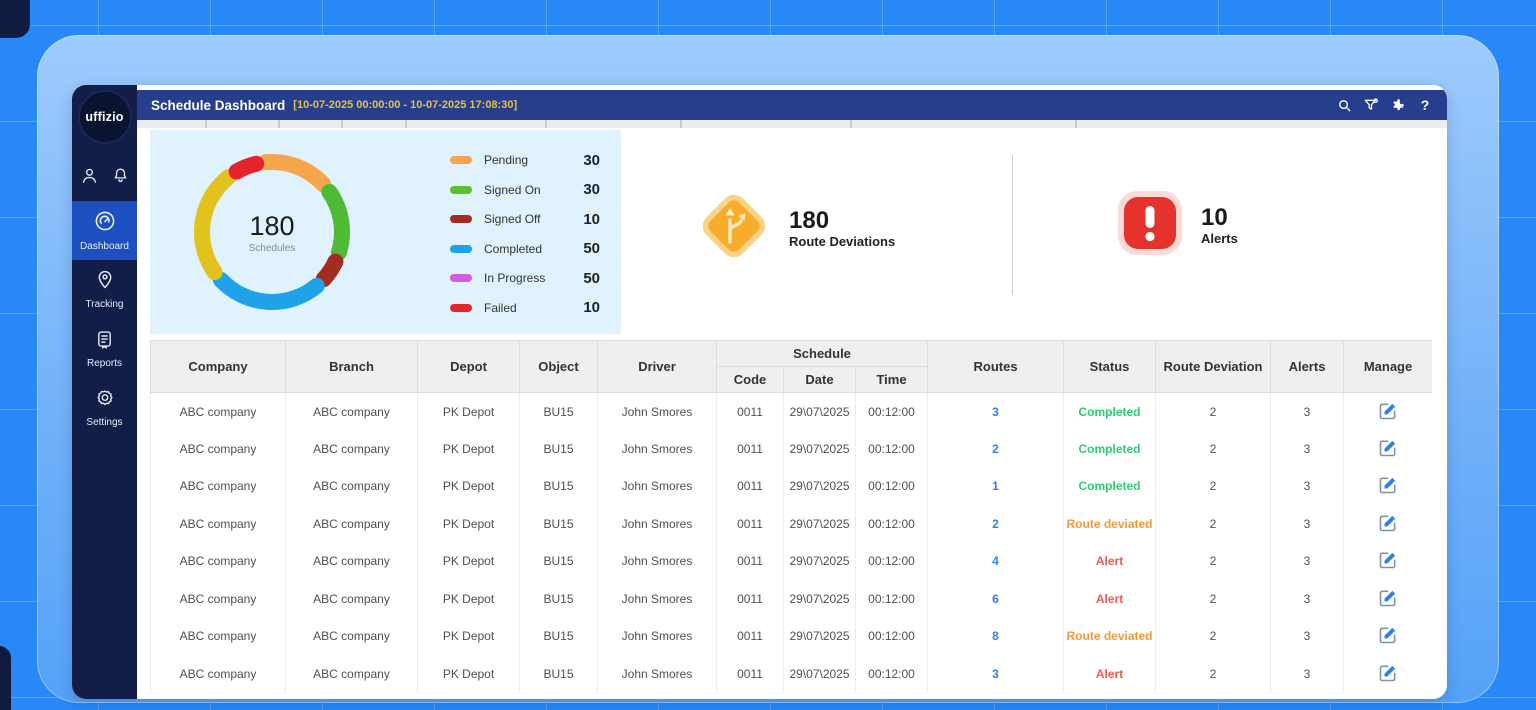  What do you see at coordinates (750, 561) in the screenshot?
I see `cell-code: 0011` at bounding box center [750, 561].